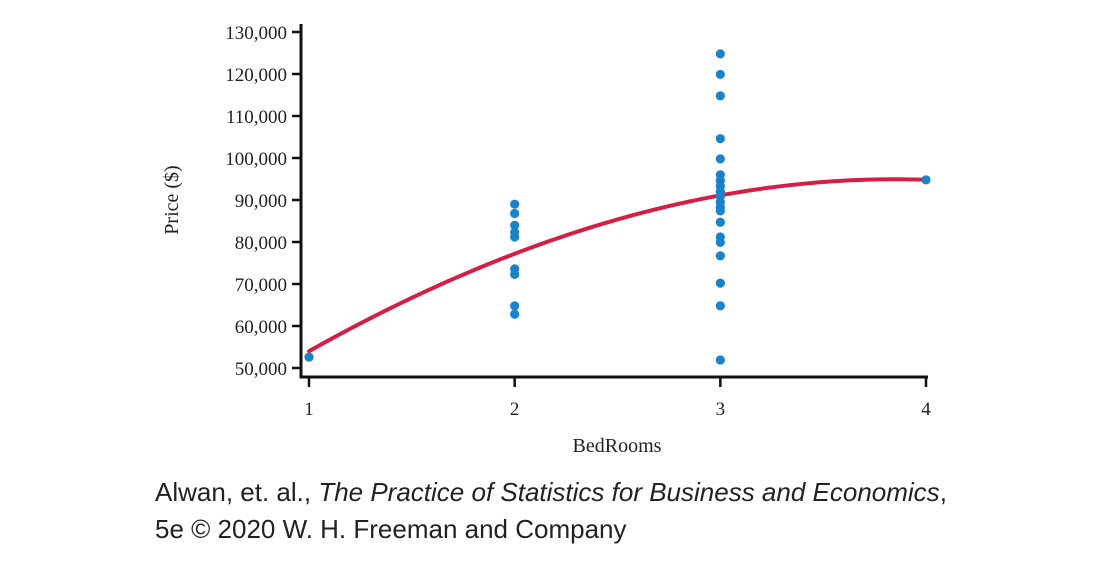 The width and height of the screenshot is (1100, 562). What do you see at coordinates (256, 117) in the screenshot?
I see `y-tick-label: 110,000` at bounding box center [256, 117].